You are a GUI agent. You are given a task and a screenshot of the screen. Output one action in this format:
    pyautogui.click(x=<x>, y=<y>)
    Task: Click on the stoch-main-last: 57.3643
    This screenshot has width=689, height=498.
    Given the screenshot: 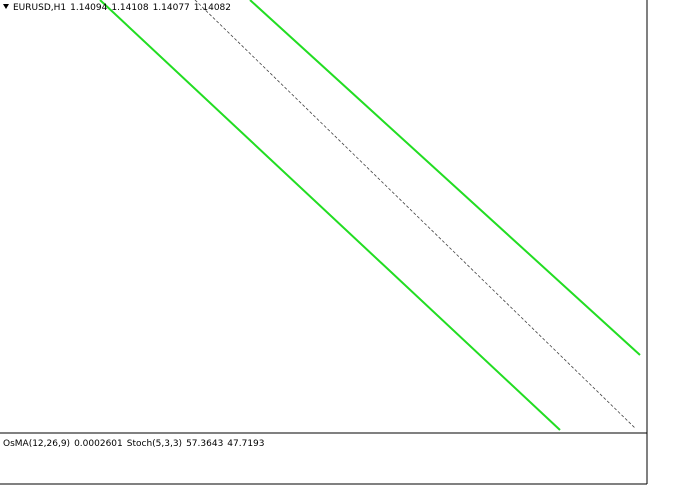 What is the action you would take?
    pyautogui.click(x=204, y=444)
    